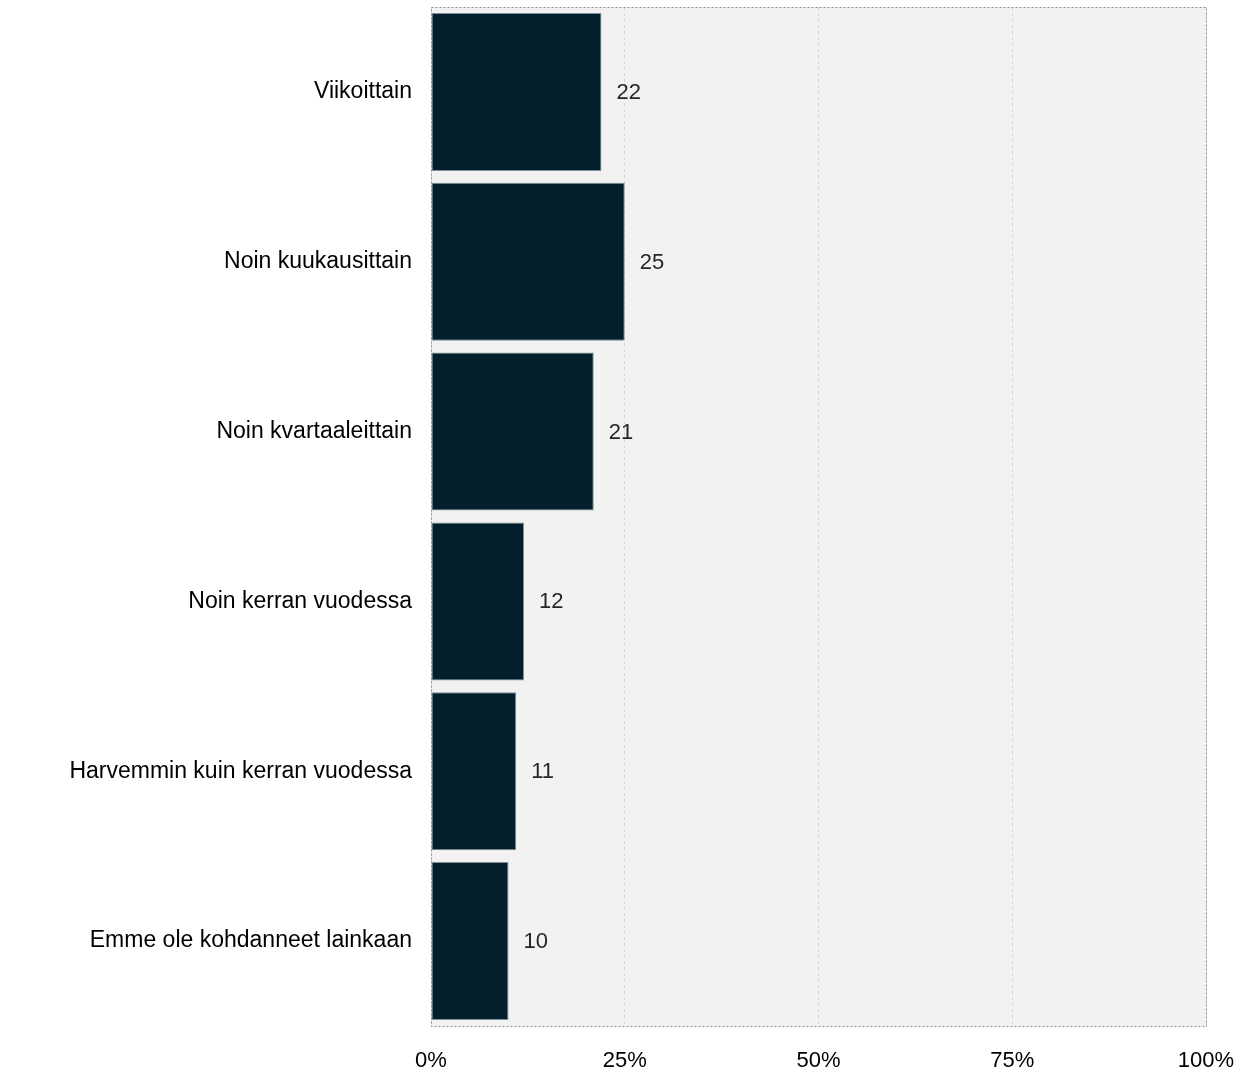 Image resolution: width=1249 pixels, height=1077 pixels. What do you see at coordinates (314, 429) in the screenshot?
I see `y-tick-label: Noin kvartaaleittain` at bounding box center [314, 429].